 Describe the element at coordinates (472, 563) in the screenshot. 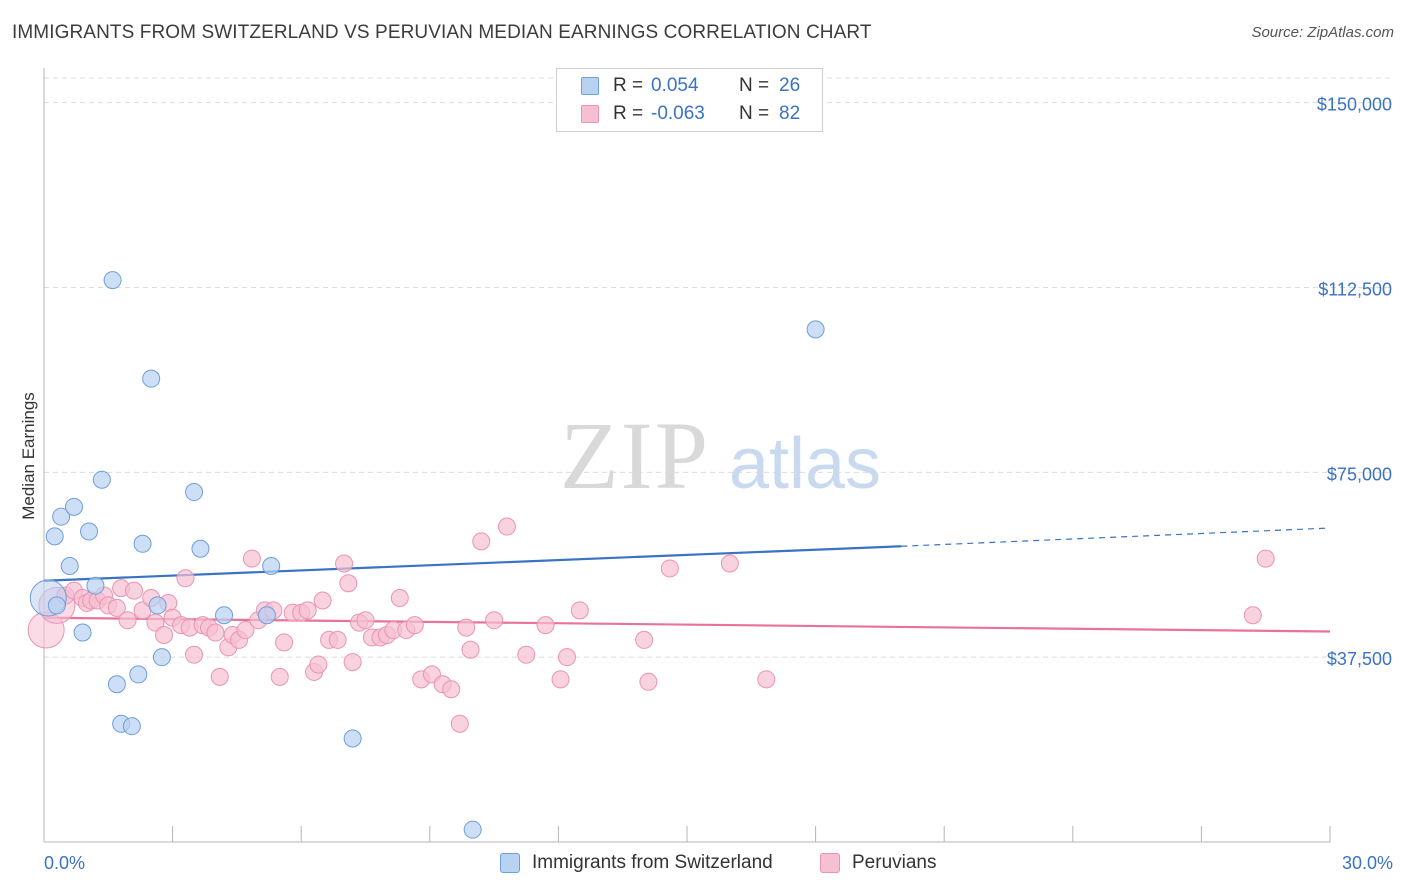

I see `trend-line-switzerland` at that location.